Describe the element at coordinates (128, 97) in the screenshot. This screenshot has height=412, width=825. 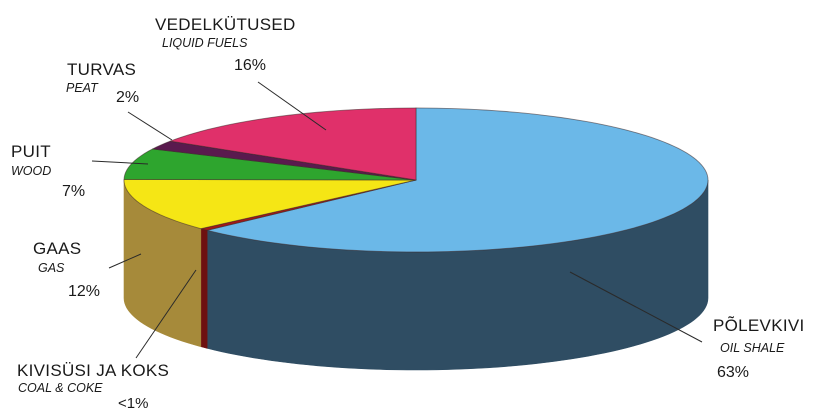
I see `value-peat: 2%` at that location.